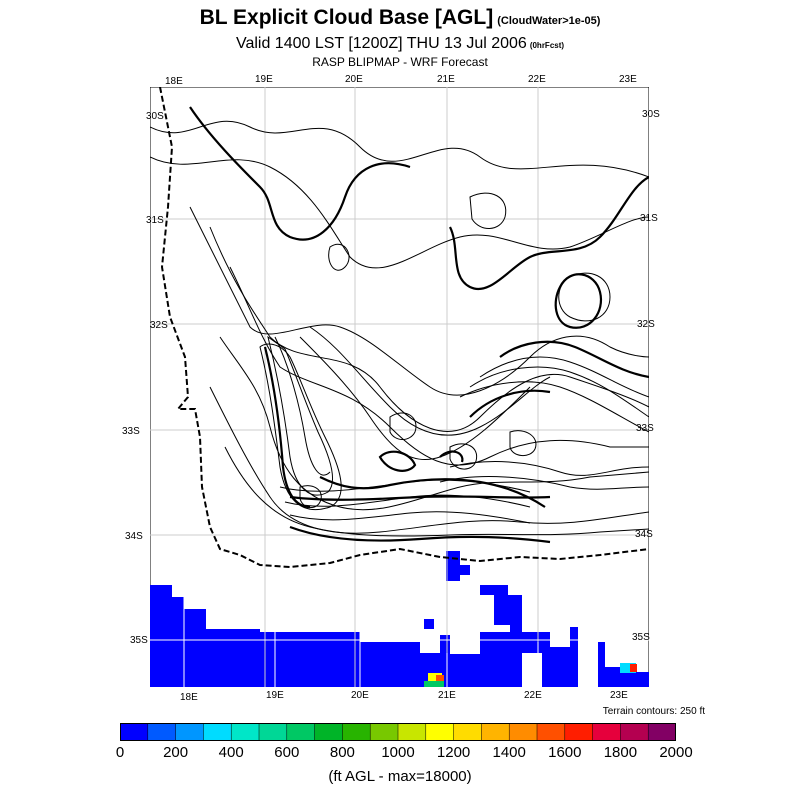 This screenshot has width=800, height=800. I want to click on colorbar-tick: 1200, so click(453, 752).